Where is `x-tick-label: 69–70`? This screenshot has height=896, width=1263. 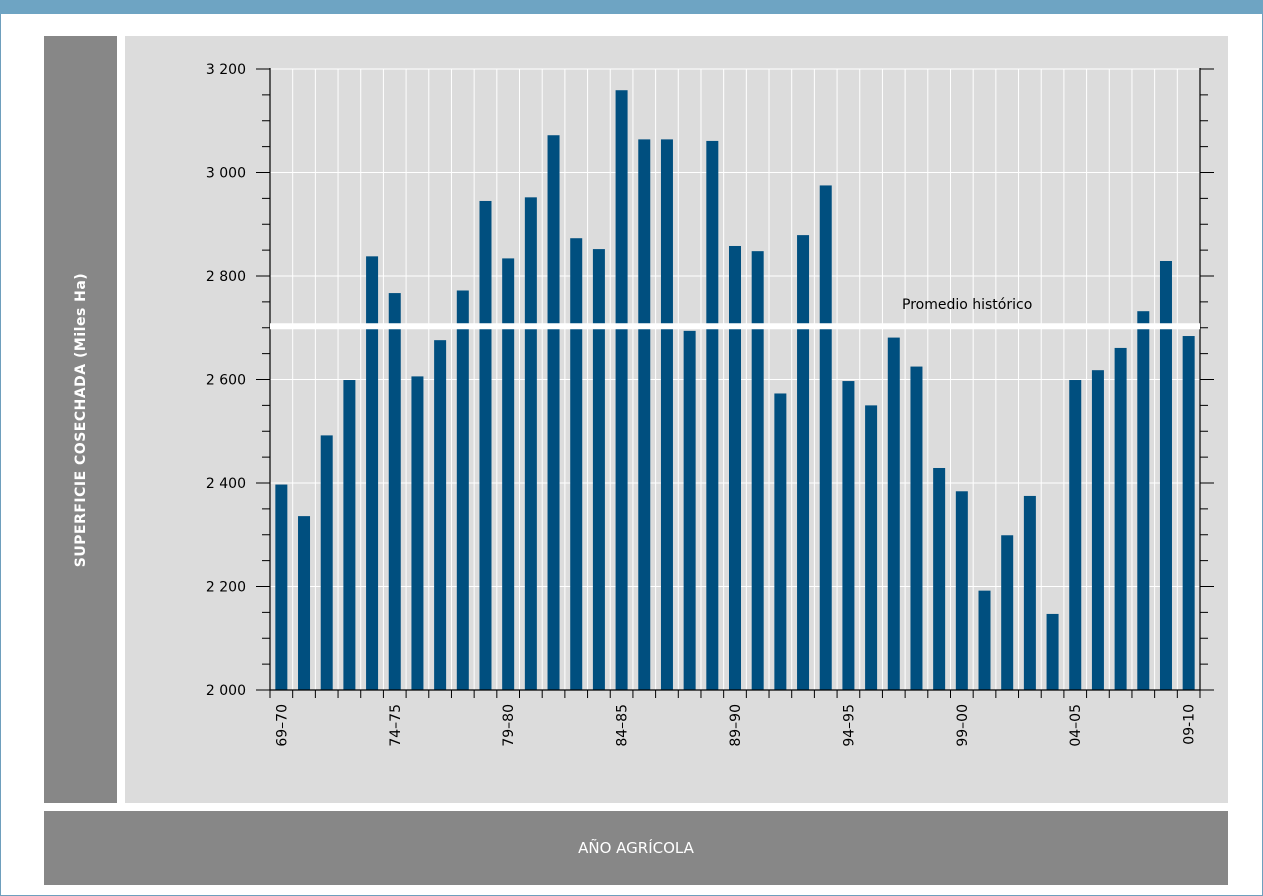
x-tick-label: 69–70 is located at coordinates (282, 725).